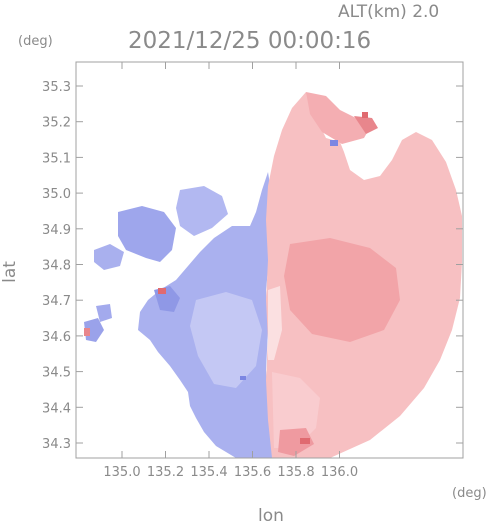  What do you see at coordinates (469, 493) in the screenshot?
I see `x-unit-label: (deg)` at bounding box center [469, 493].